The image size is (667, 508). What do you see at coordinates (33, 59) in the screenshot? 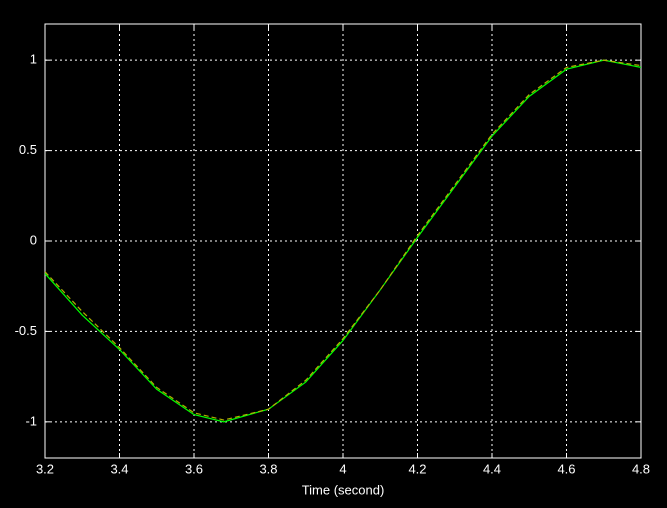
I see `y-tick-label: 1` at bounding box center [33, 59].